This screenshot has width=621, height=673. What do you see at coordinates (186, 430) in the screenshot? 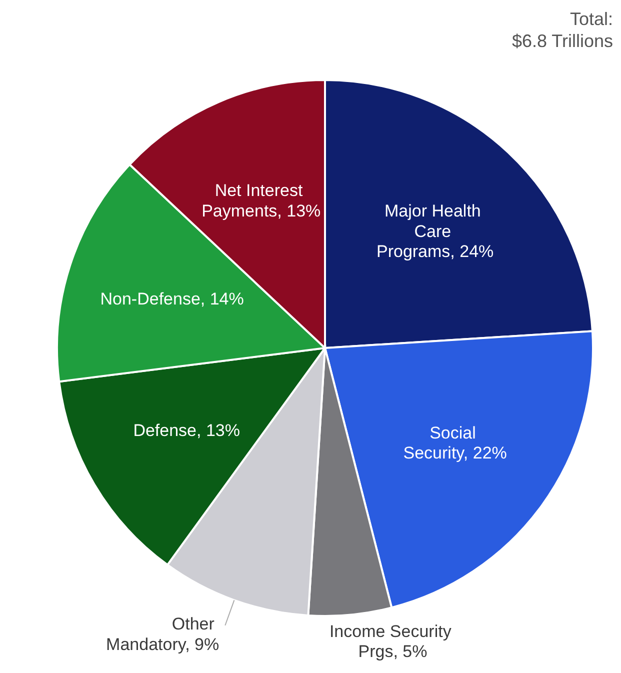
I see `slice-label: Defense, 13%` at bounding box center [186, 430].